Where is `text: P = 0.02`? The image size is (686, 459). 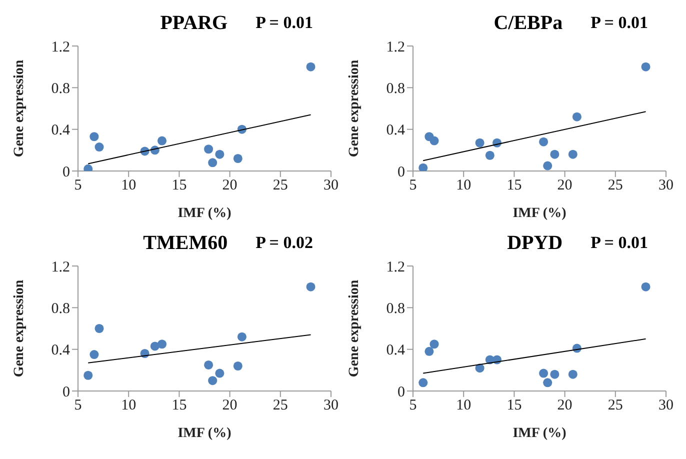 text: P = 0.02 is located at coordinates (284, 243).